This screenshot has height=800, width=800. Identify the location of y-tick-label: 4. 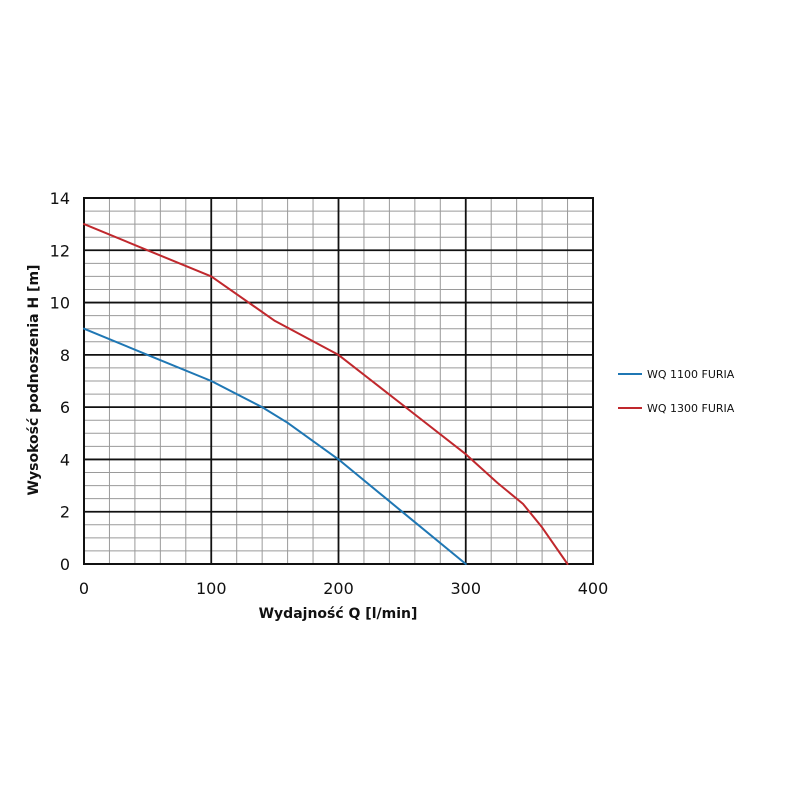
(65, 459).